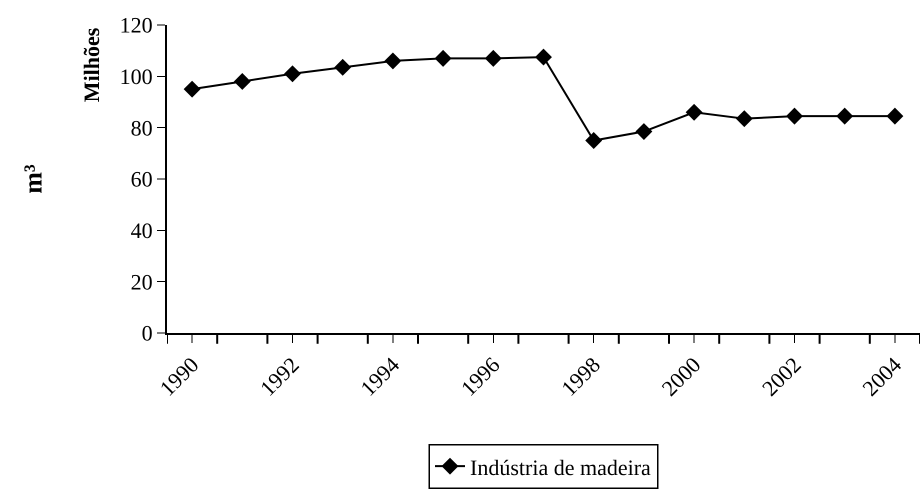 This screenshot has height=502, width=920. What do you see at coordinates (136, 25) in the screenshot?
I see `y-tick-label: 120` at bounding box center [136, 25].